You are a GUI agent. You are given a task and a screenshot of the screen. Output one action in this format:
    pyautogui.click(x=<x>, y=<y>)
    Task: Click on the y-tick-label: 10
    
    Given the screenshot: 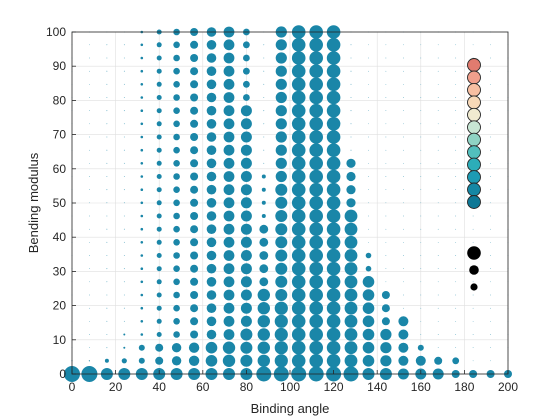 What is the action you would take?
    pyautogui.click(x=60, y=340)
    